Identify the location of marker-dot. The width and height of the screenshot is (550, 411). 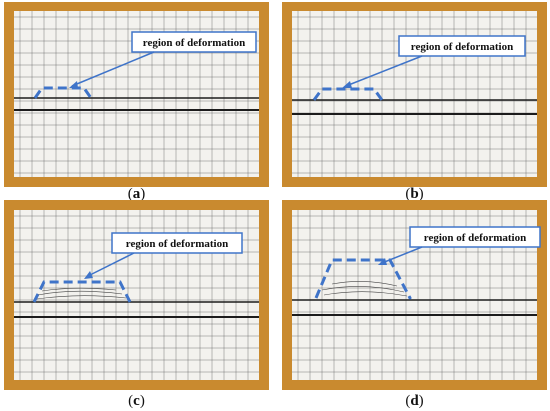
(410, 298).